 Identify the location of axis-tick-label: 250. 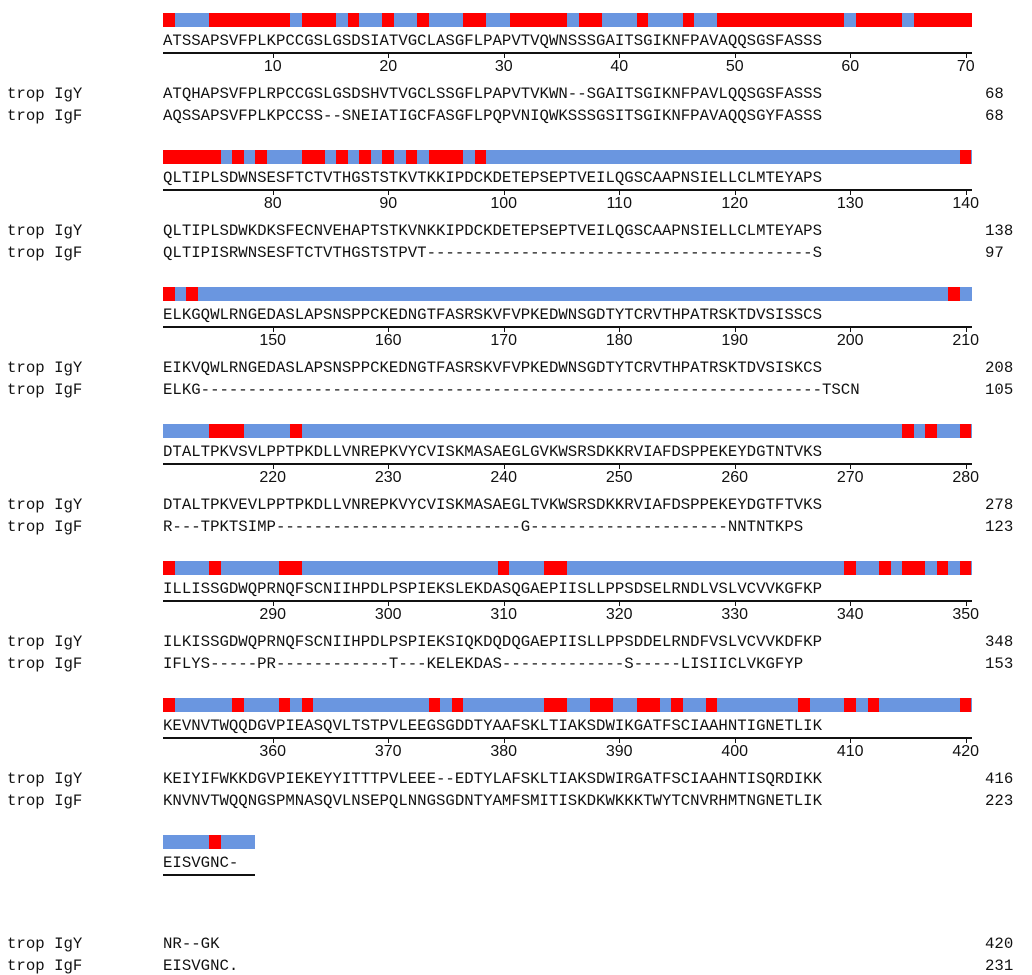
(619, 477).